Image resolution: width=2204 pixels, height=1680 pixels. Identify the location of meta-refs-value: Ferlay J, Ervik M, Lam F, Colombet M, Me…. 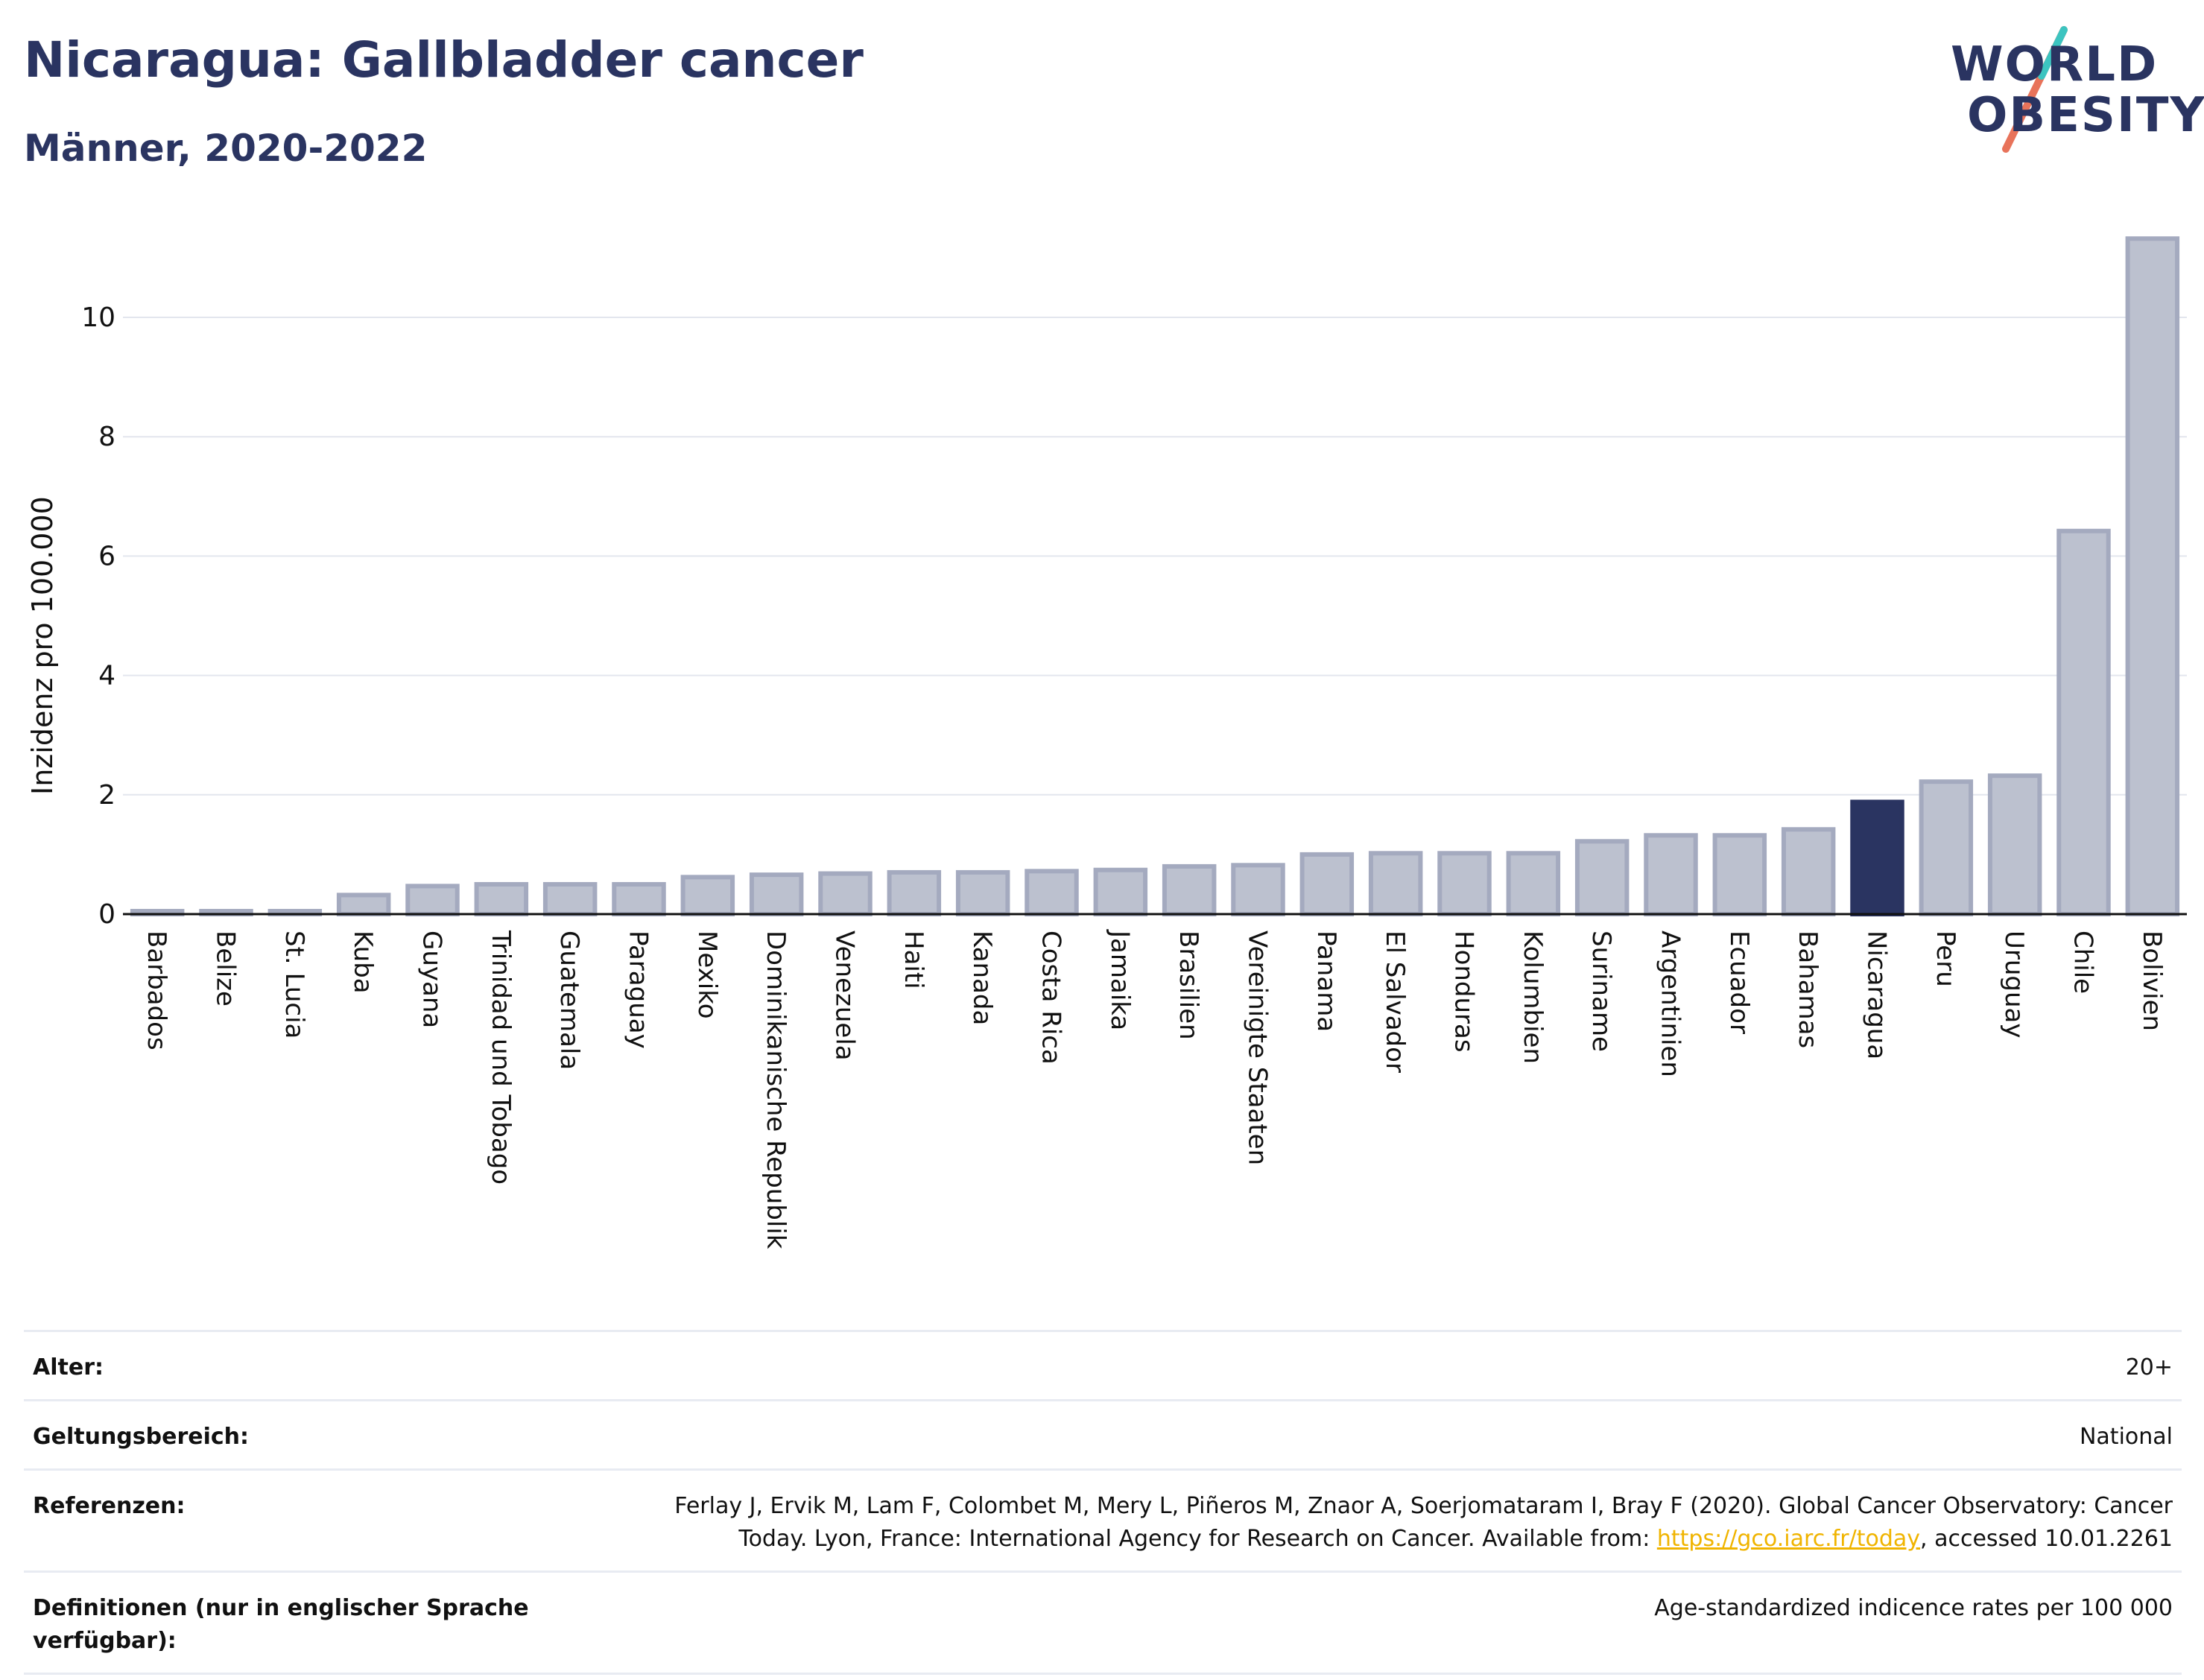
(1423, 1523).